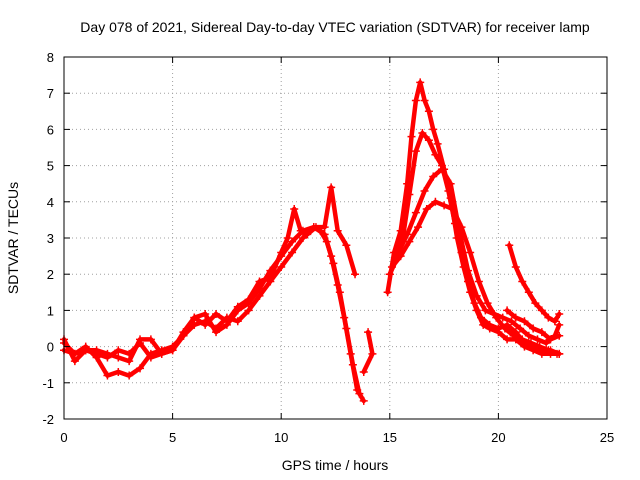 The width and height of the screenshot is (640, 480). What do you see at coordinates (50, 310) in the screenshot?
I see `y-tick-label: 1` at bounding box center [50, 310].